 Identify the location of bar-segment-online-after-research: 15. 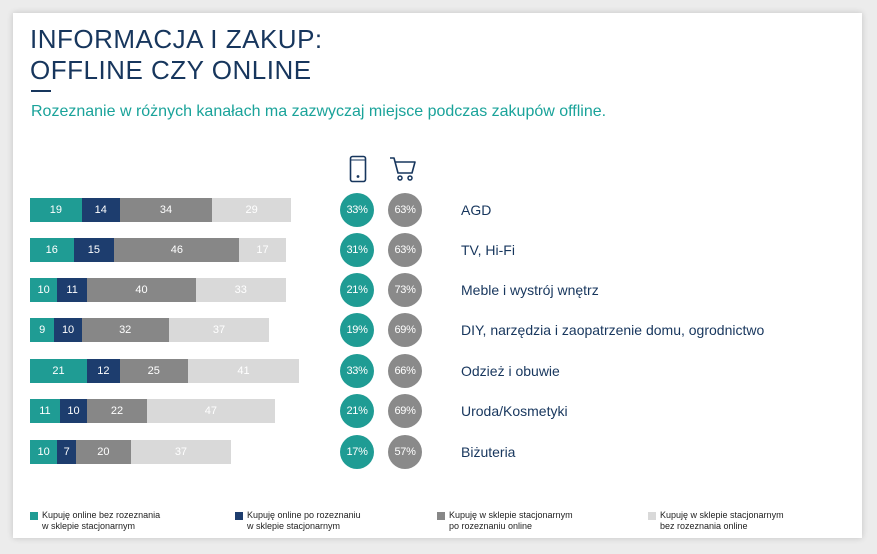
(94, 250).